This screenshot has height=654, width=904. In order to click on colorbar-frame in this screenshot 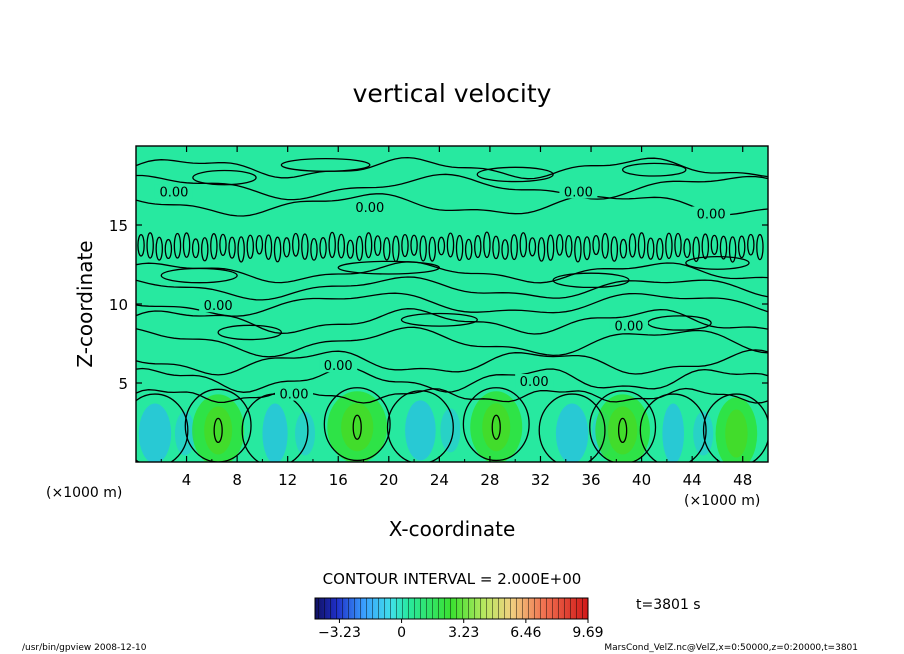, I will do `click(451, 608)`.